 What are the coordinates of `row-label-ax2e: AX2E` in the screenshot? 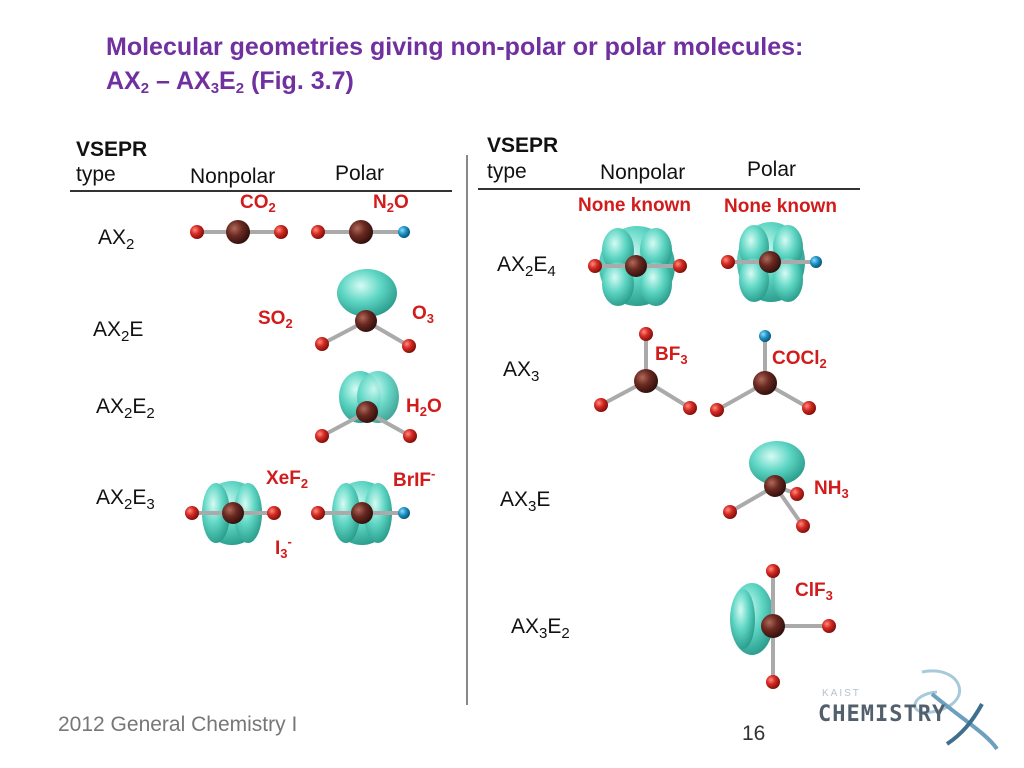 It's located at (118, 331).